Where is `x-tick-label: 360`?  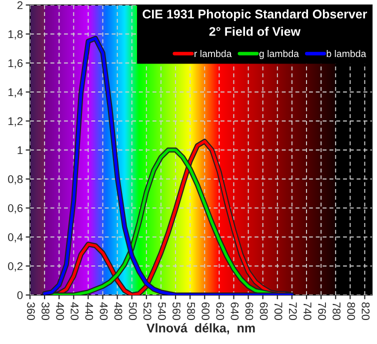
x-tick-label: 360 is located at coordinates (31, 311).